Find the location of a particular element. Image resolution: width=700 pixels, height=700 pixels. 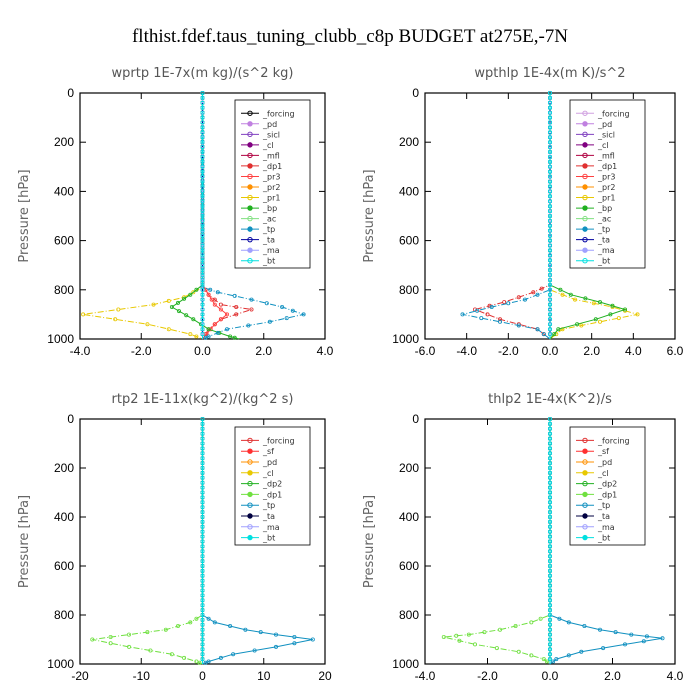

legend-label: _ma is located at coordinates (606, 527).